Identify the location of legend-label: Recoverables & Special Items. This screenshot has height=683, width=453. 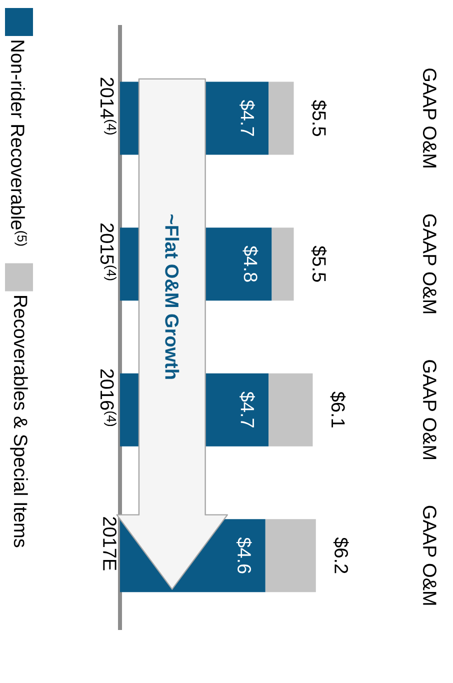
(19, 422).